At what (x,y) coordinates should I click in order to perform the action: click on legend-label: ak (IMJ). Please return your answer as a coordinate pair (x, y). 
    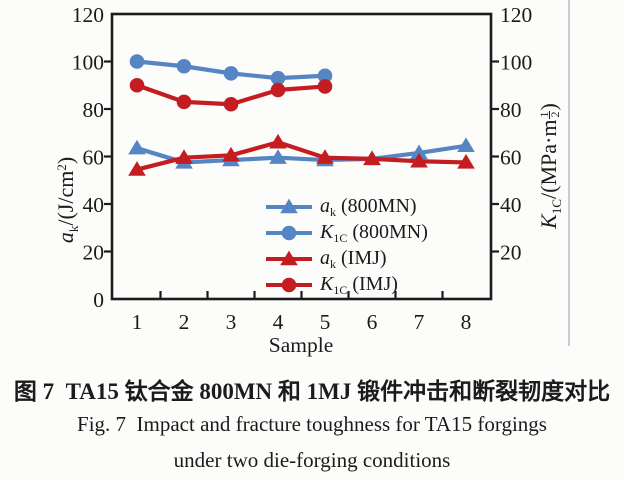
    Looking at the image, I should click on (353, 258).